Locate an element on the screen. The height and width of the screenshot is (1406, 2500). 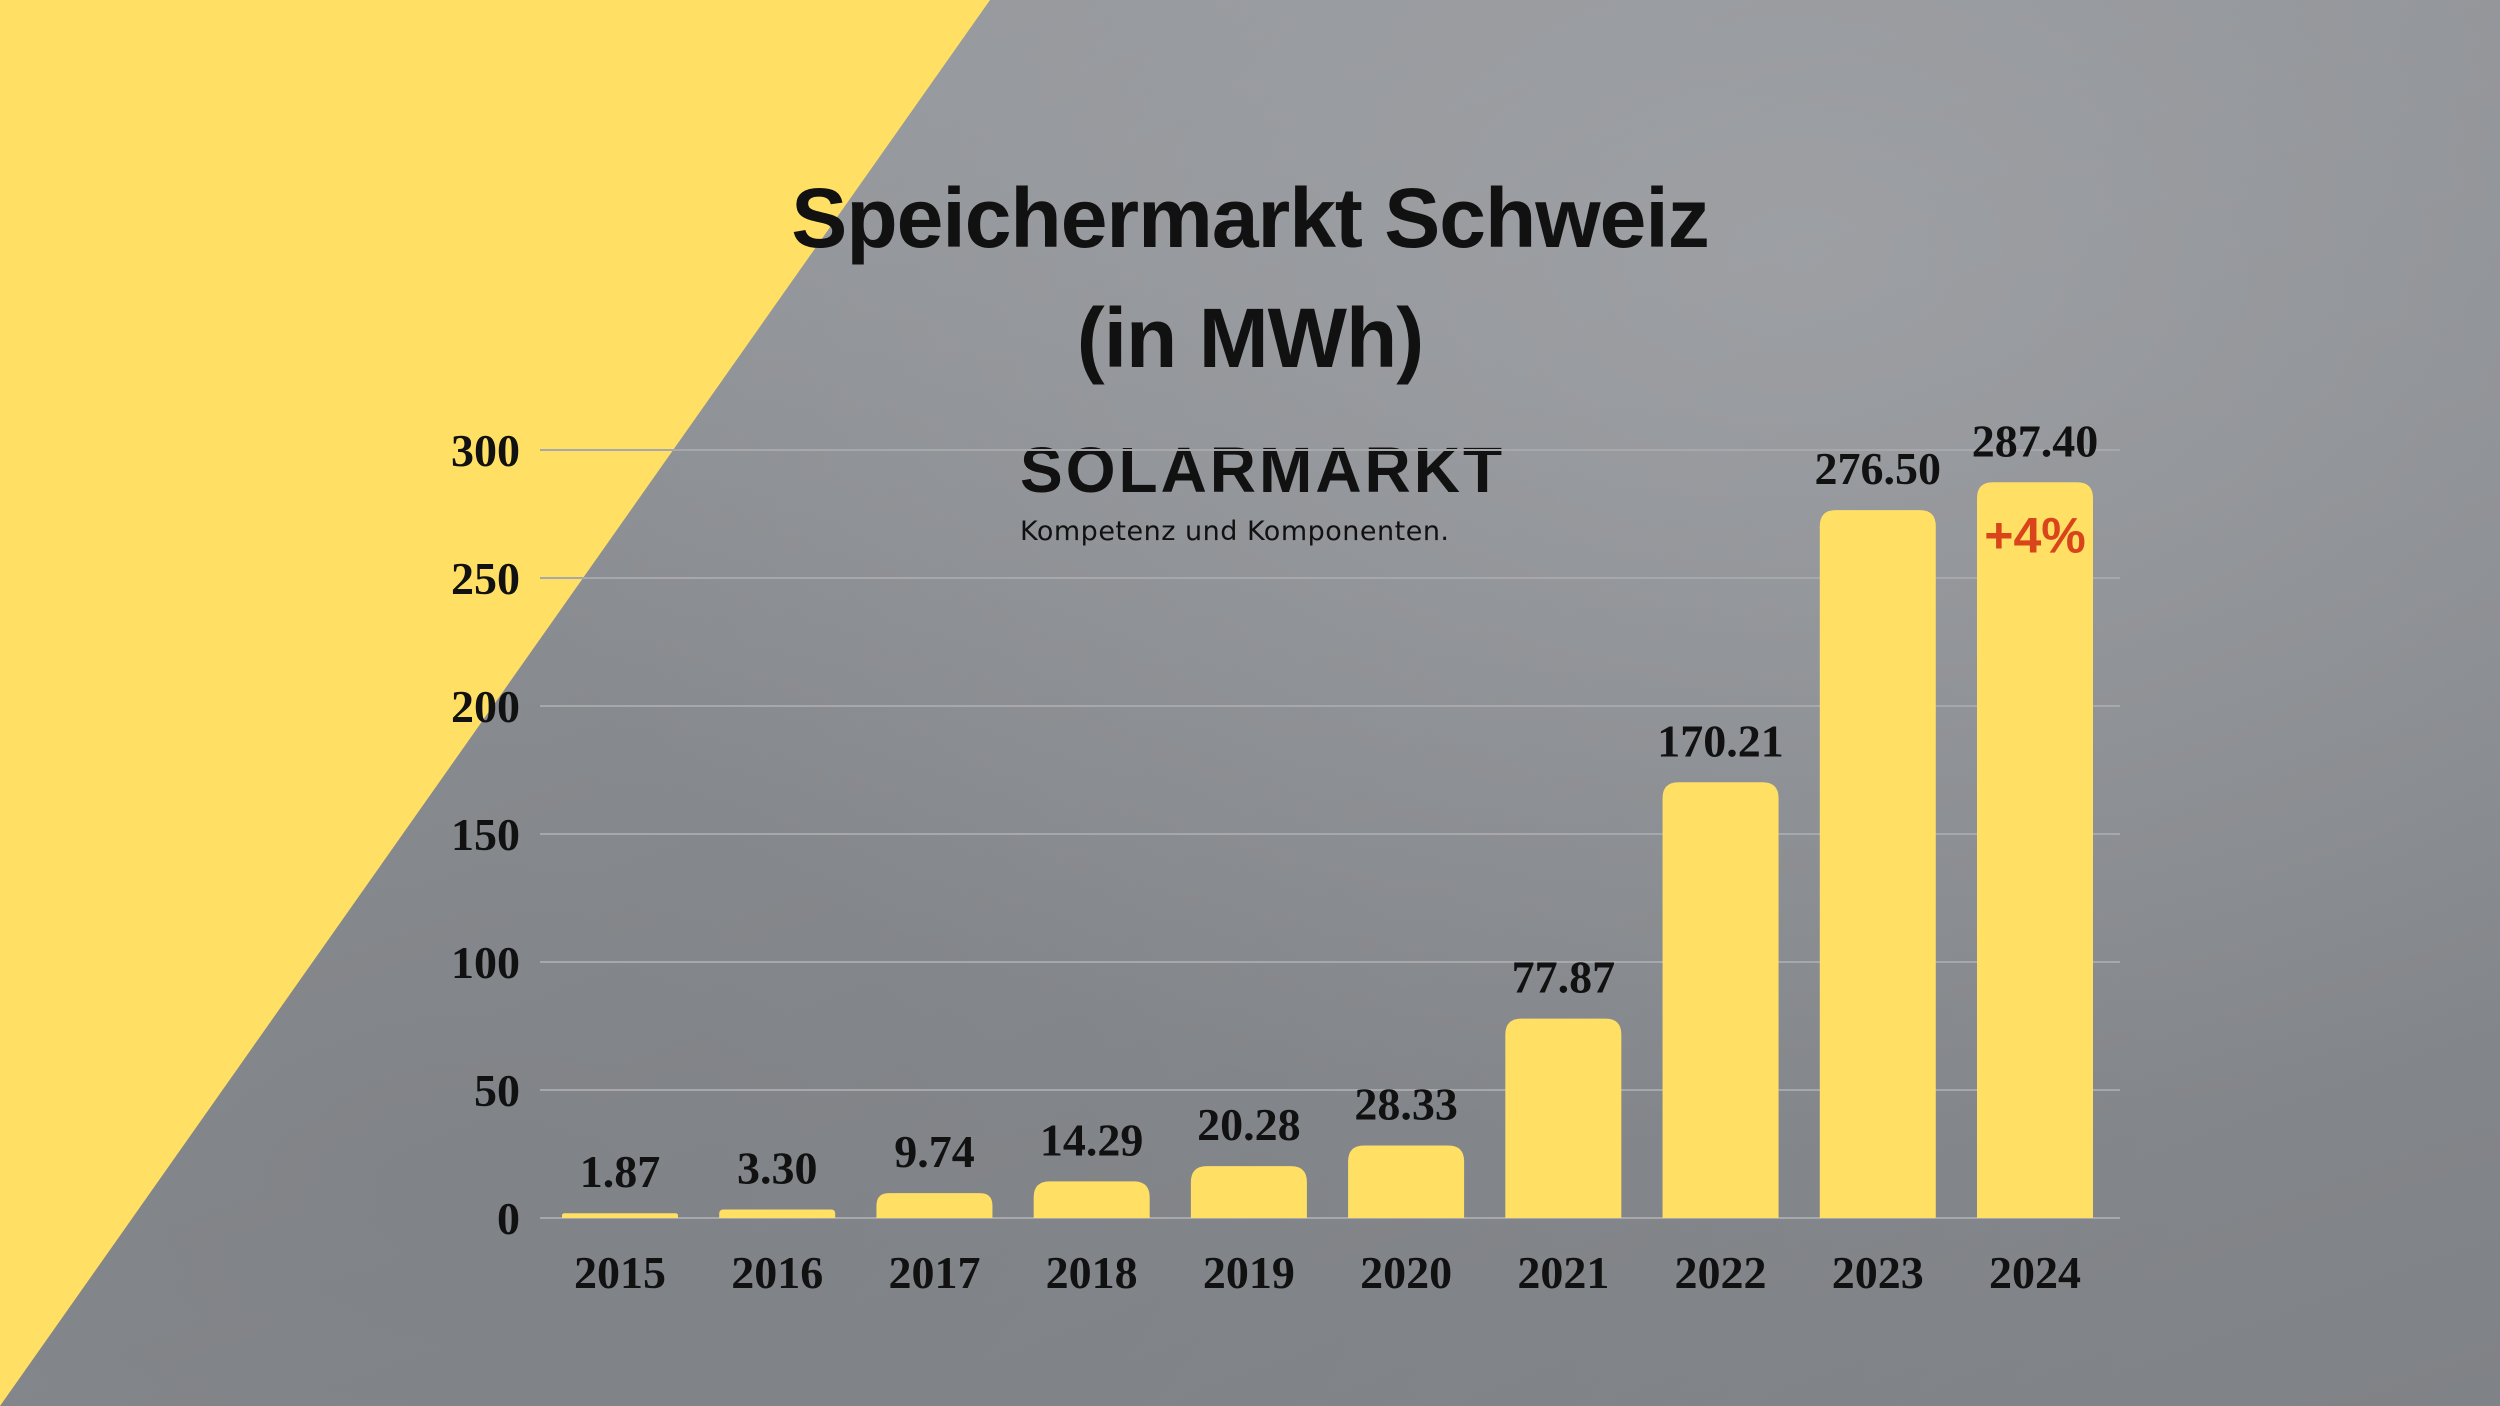
x-tick-label: 2022 is located at coordinates (1721, 1272).